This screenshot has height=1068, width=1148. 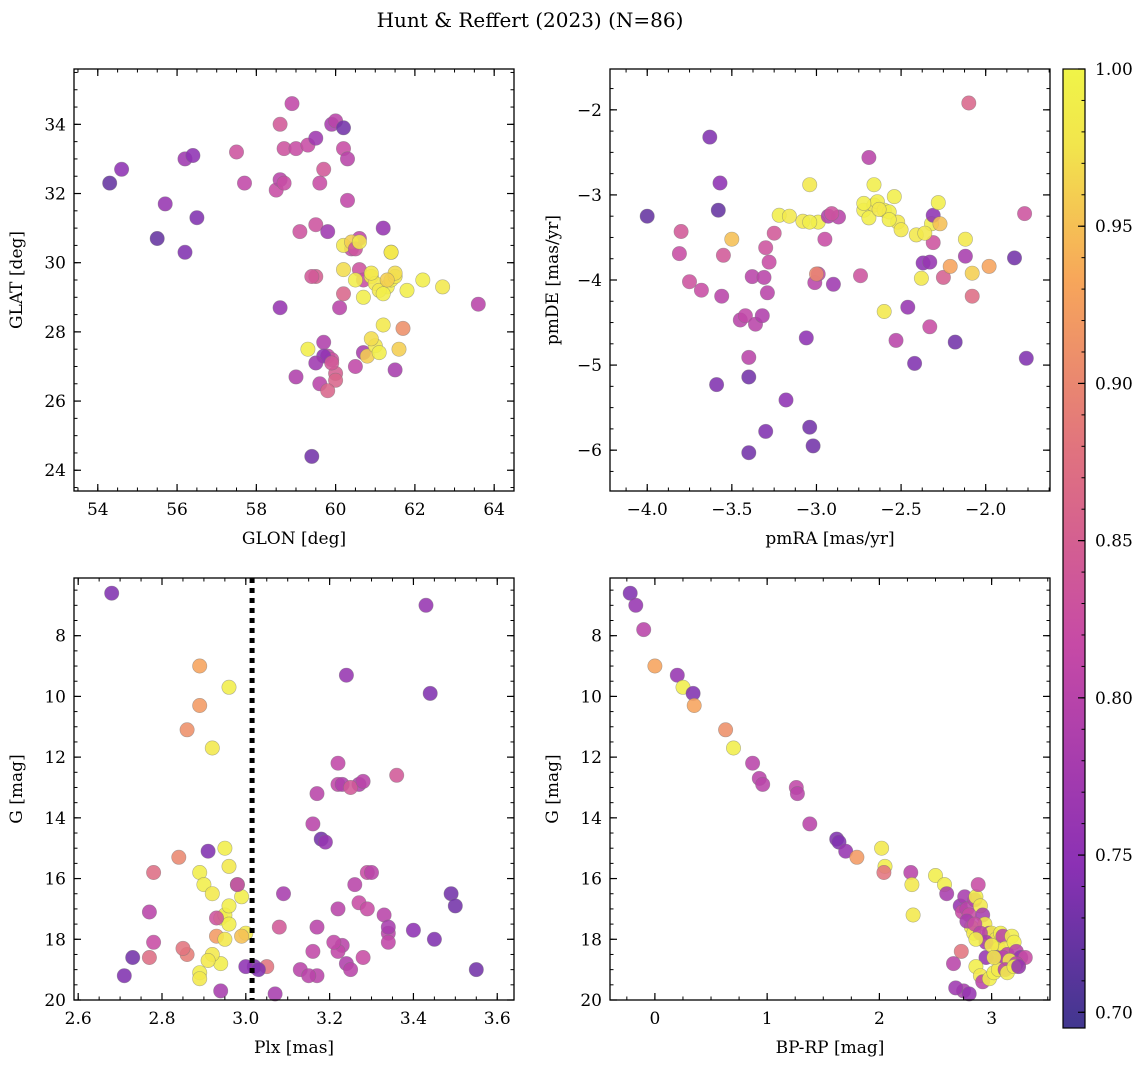 I want to click on y-tick-label: 32, so click(x=55, y=195).